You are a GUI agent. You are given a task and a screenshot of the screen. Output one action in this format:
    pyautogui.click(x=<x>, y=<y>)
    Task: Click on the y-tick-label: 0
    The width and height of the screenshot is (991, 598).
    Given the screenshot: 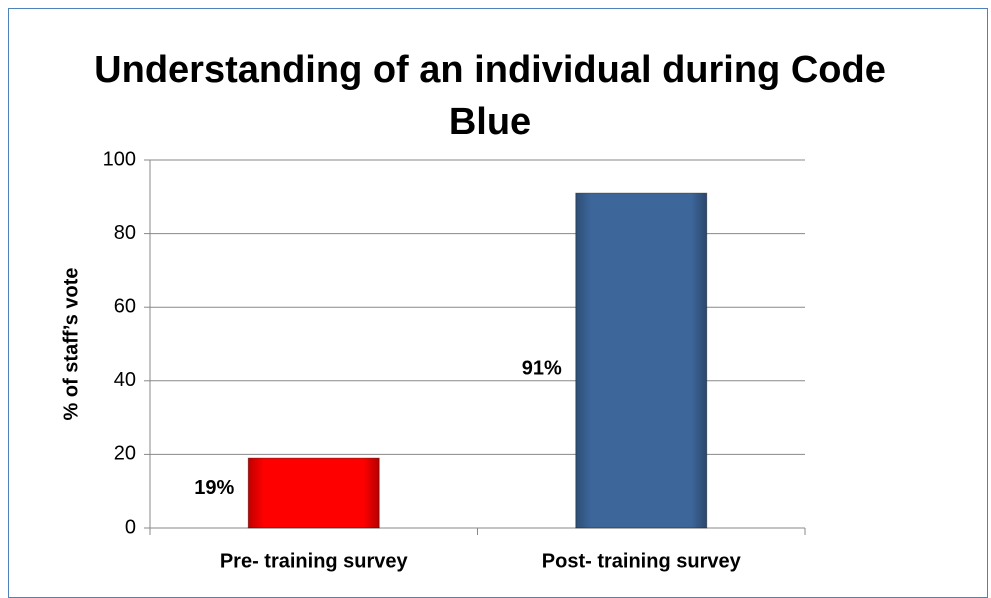 What is the action you would take?
    pyautogui.click(x=130, y=527)
    